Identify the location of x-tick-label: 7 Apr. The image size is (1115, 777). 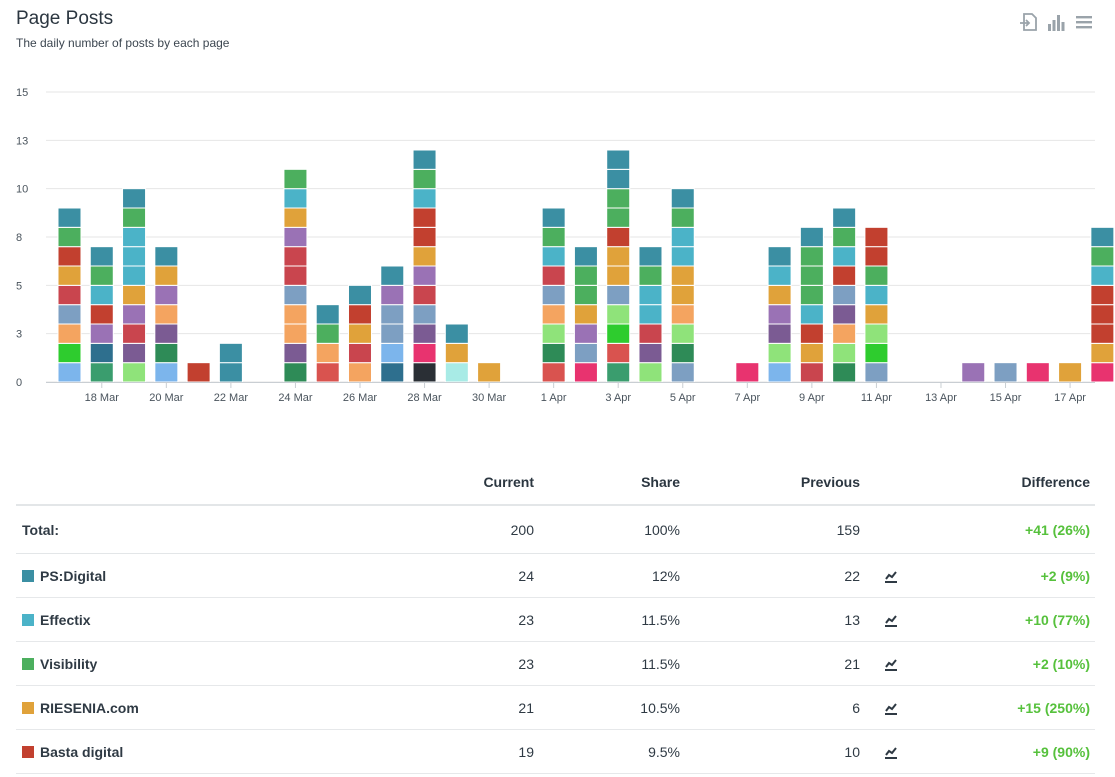
(747, 398).